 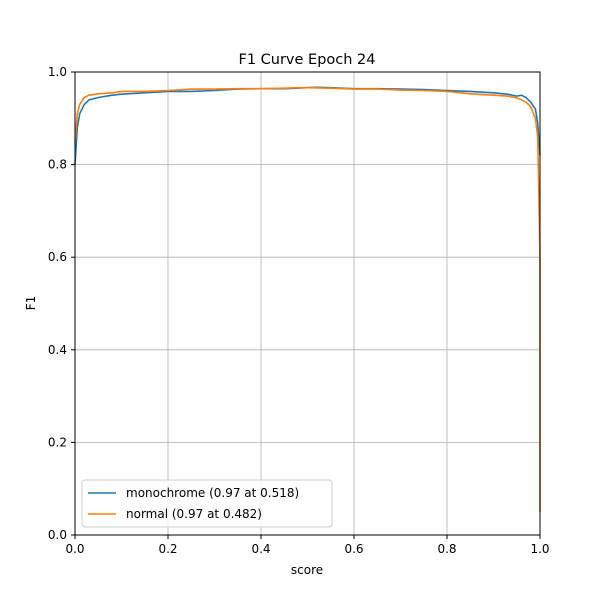 I want to click on y-tick-label: 0.4, so click(x=57, y=350).